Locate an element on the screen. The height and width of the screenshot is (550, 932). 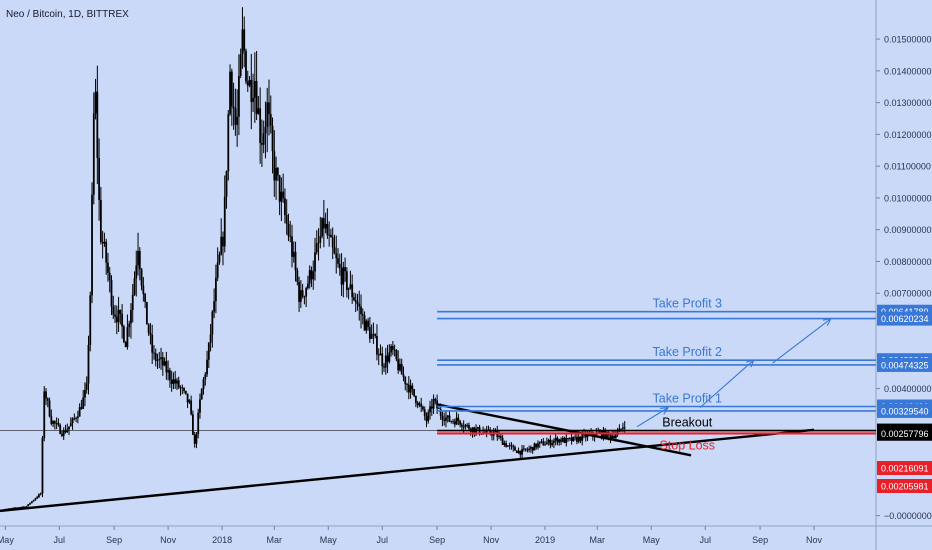
level-label: Take Profit 2 is located at coordinates (688, 352).